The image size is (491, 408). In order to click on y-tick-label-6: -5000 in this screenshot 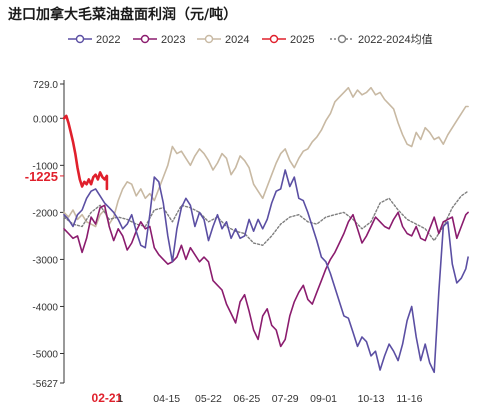, I will do `click(45, 355)`.